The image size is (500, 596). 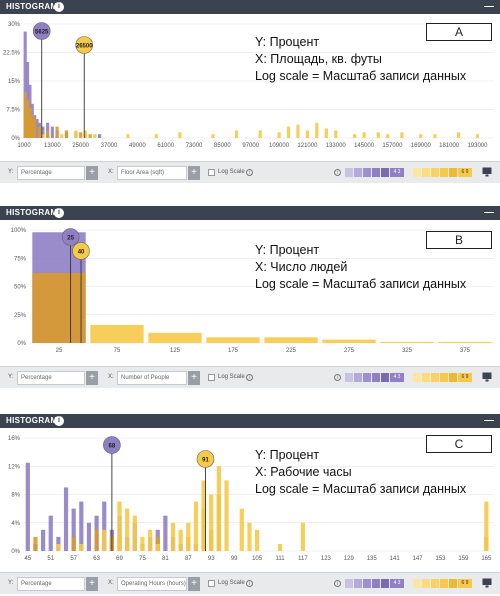 I want to click on x-axis-select: Number of People, so click(x=152, y=378).